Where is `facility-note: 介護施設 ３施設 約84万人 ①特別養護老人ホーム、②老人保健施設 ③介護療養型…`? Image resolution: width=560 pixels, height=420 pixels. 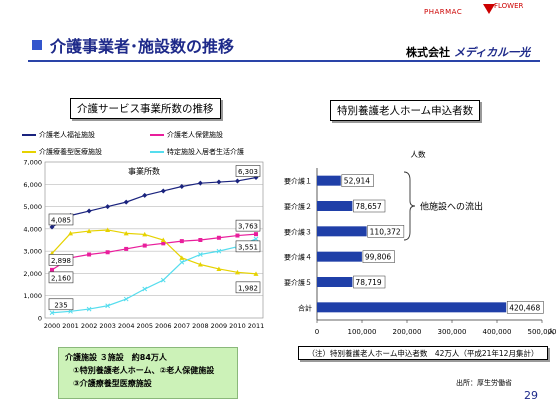 facility-note: 介護施設 ３施設 約84万人 ①特別養護老人ホーム、②老人保健施設 ③介護療養型… is located at coordinates (148, 373).